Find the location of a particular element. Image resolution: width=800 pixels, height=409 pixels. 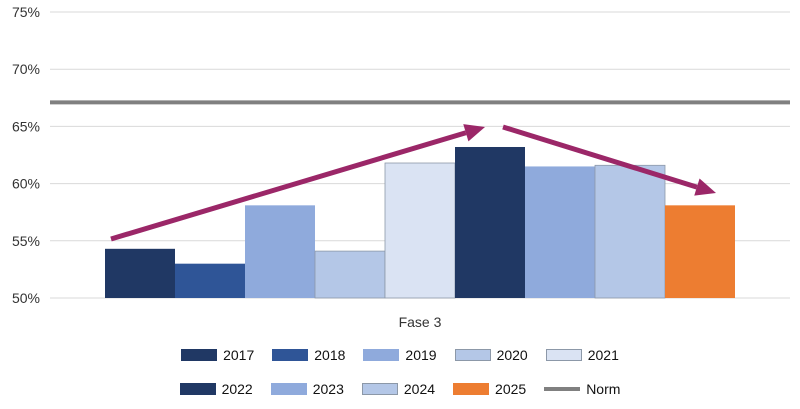

legend-item-2021: 2021 is located at coordinates (582, 355).